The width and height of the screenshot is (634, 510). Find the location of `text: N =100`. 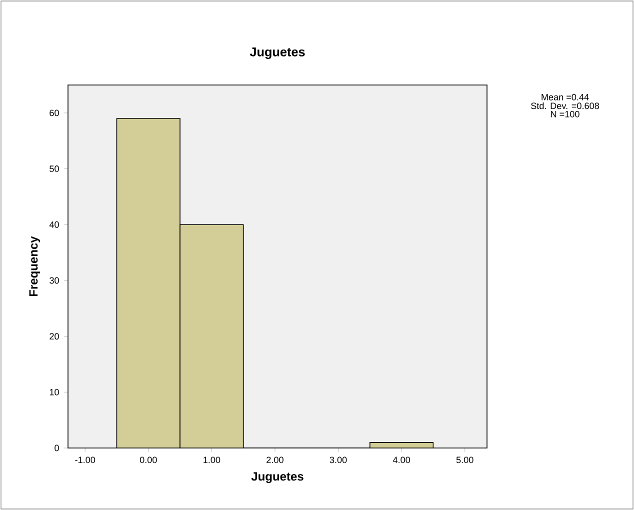

text: N =100 is located at coordinates (565, 114).